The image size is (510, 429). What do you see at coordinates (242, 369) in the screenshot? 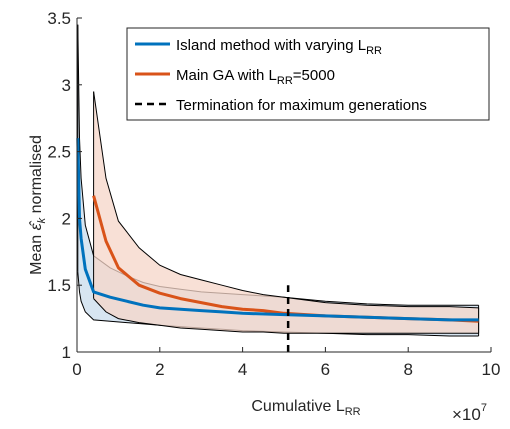
I see `x-tick-label: 4` at bounding box center [242, 369].